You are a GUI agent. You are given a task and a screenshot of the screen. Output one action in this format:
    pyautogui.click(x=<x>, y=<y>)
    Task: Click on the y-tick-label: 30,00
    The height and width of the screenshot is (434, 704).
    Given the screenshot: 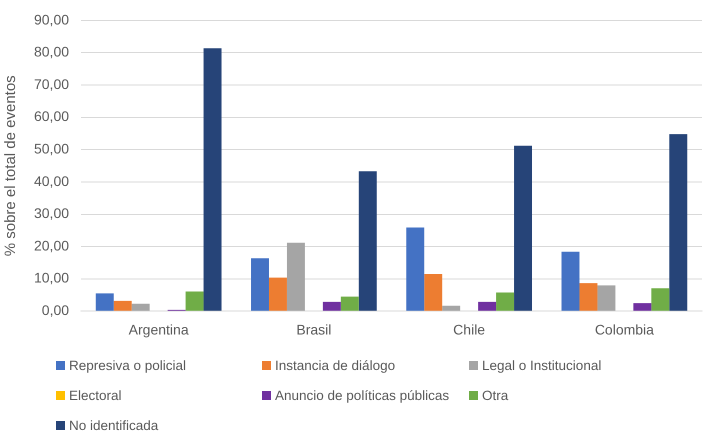 What is the action you would take?
    pyautogui.click(x=52, y=213)
    